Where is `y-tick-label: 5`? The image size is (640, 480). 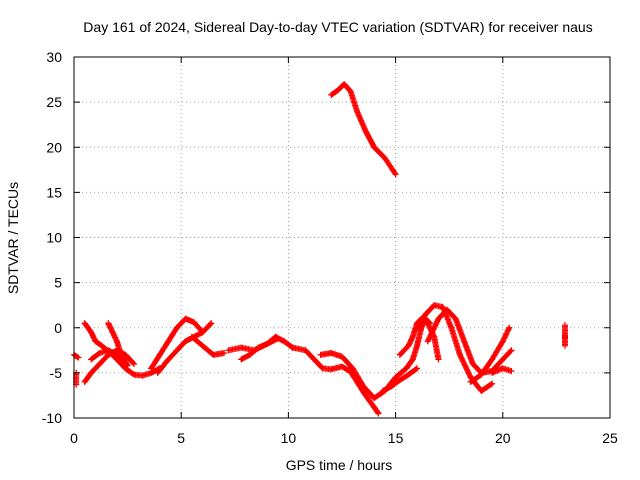
y-tick-label: 5 is located at coordinates (58, 283).